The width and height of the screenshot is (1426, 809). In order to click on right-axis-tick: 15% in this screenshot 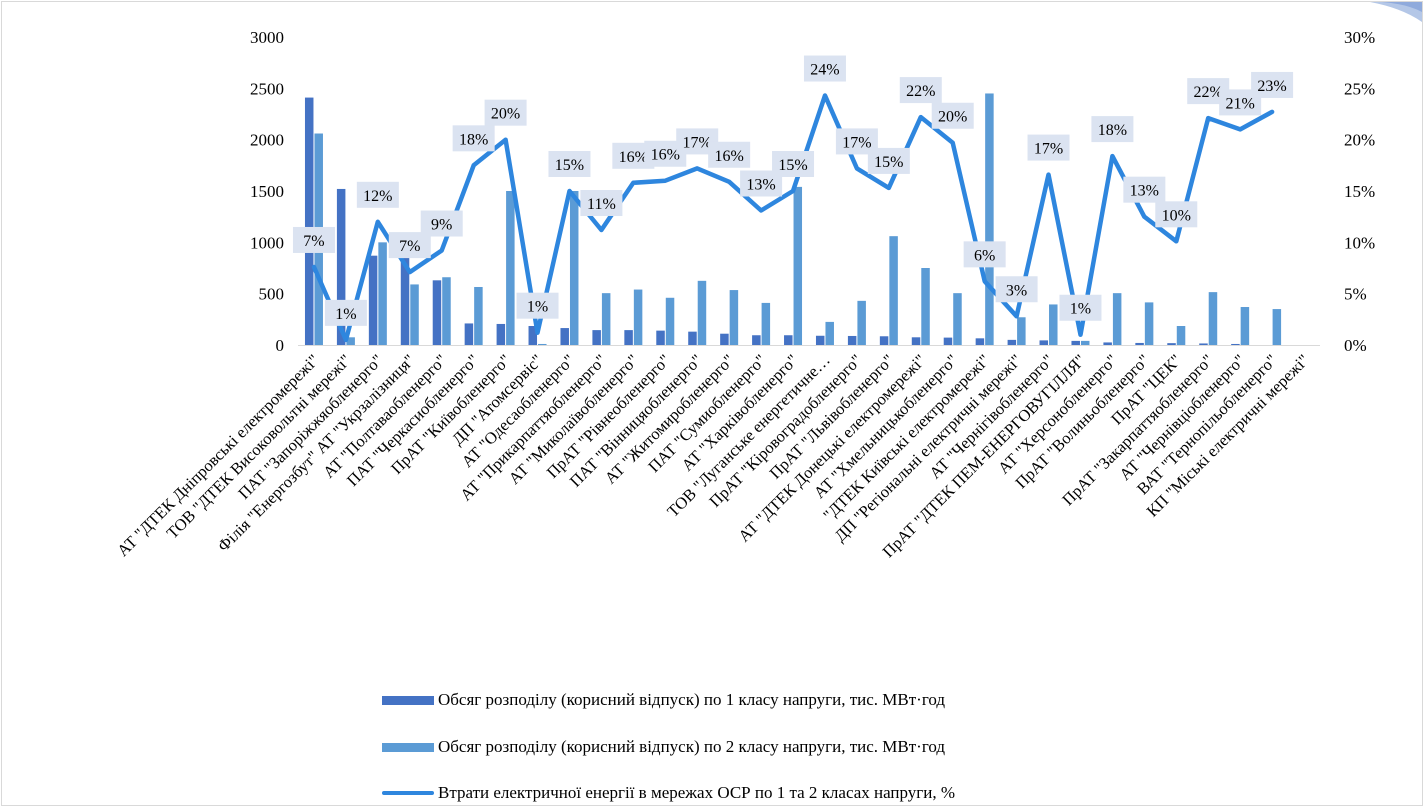, I will do `click(1359, 191)`.